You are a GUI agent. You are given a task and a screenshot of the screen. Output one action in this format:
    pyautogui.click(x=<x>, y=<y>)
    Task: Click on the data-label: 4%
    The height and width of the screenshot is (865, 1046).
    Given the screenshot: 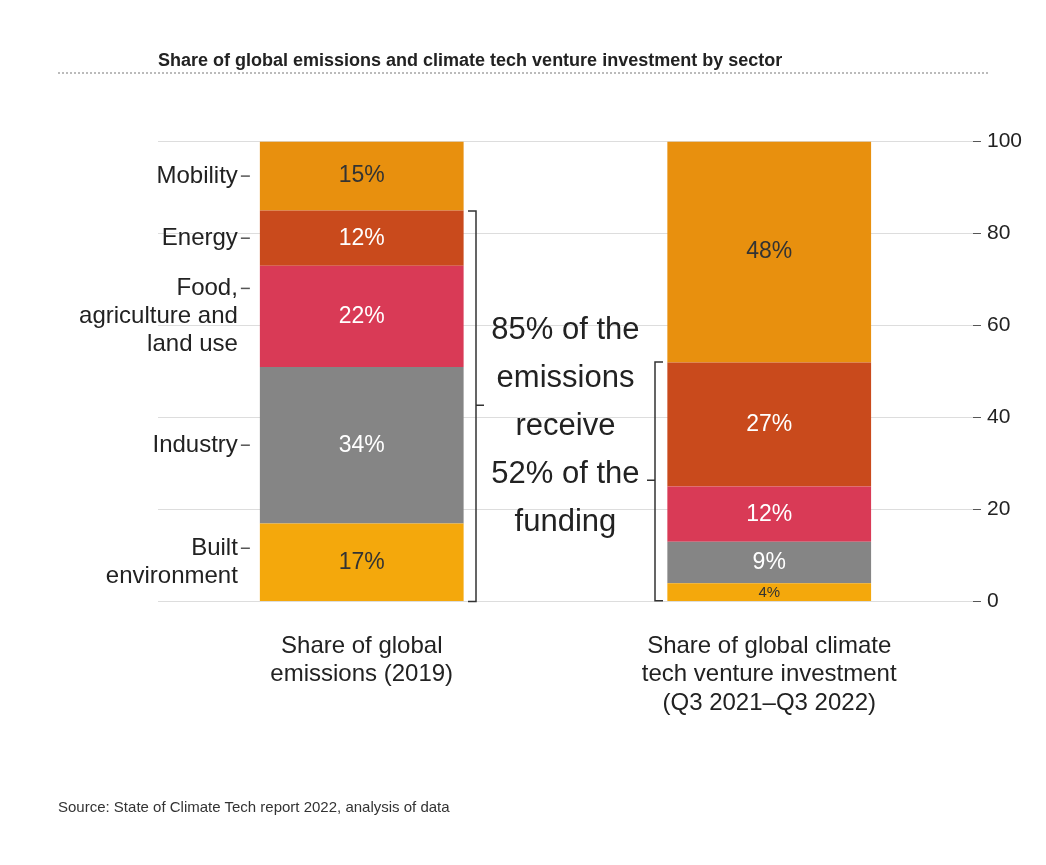 What is the action you would take?
    pyautogui.click(x=769, y=592)
    